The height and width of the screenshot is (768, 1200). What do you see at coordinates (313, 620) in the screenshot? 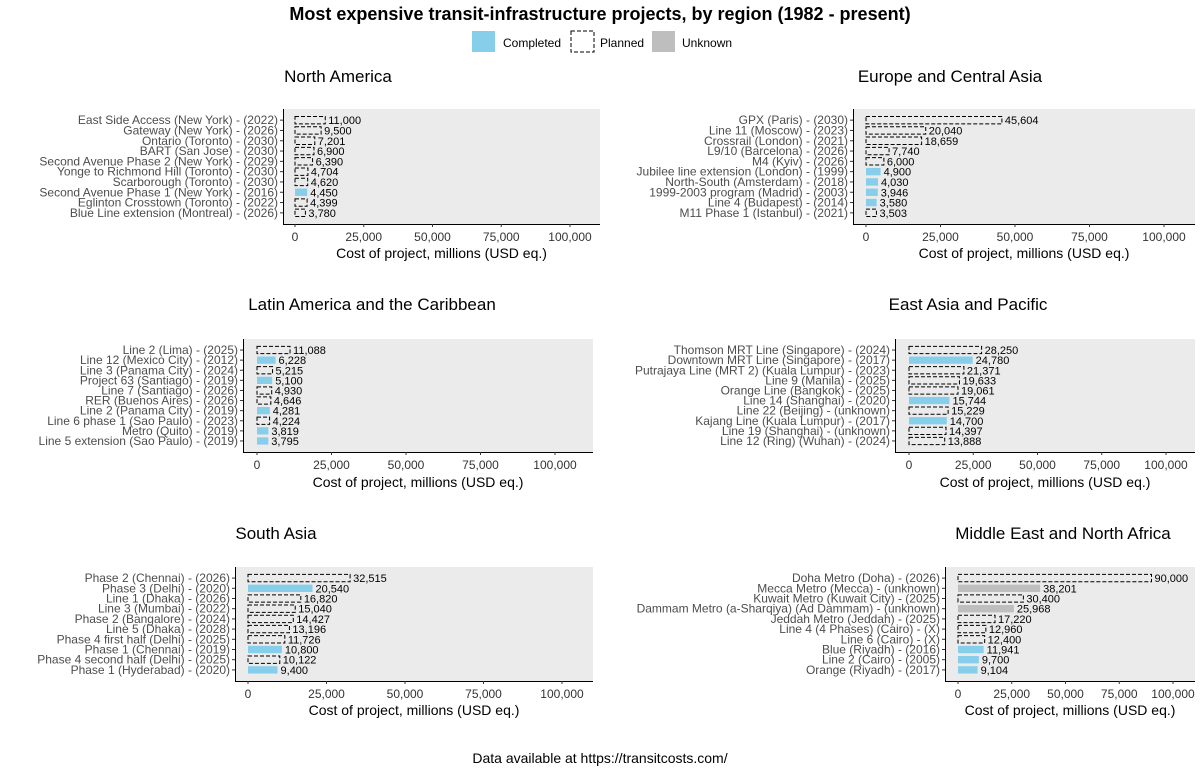
I see `bar-value-label: 14,427` at bounding box center [313, 620].